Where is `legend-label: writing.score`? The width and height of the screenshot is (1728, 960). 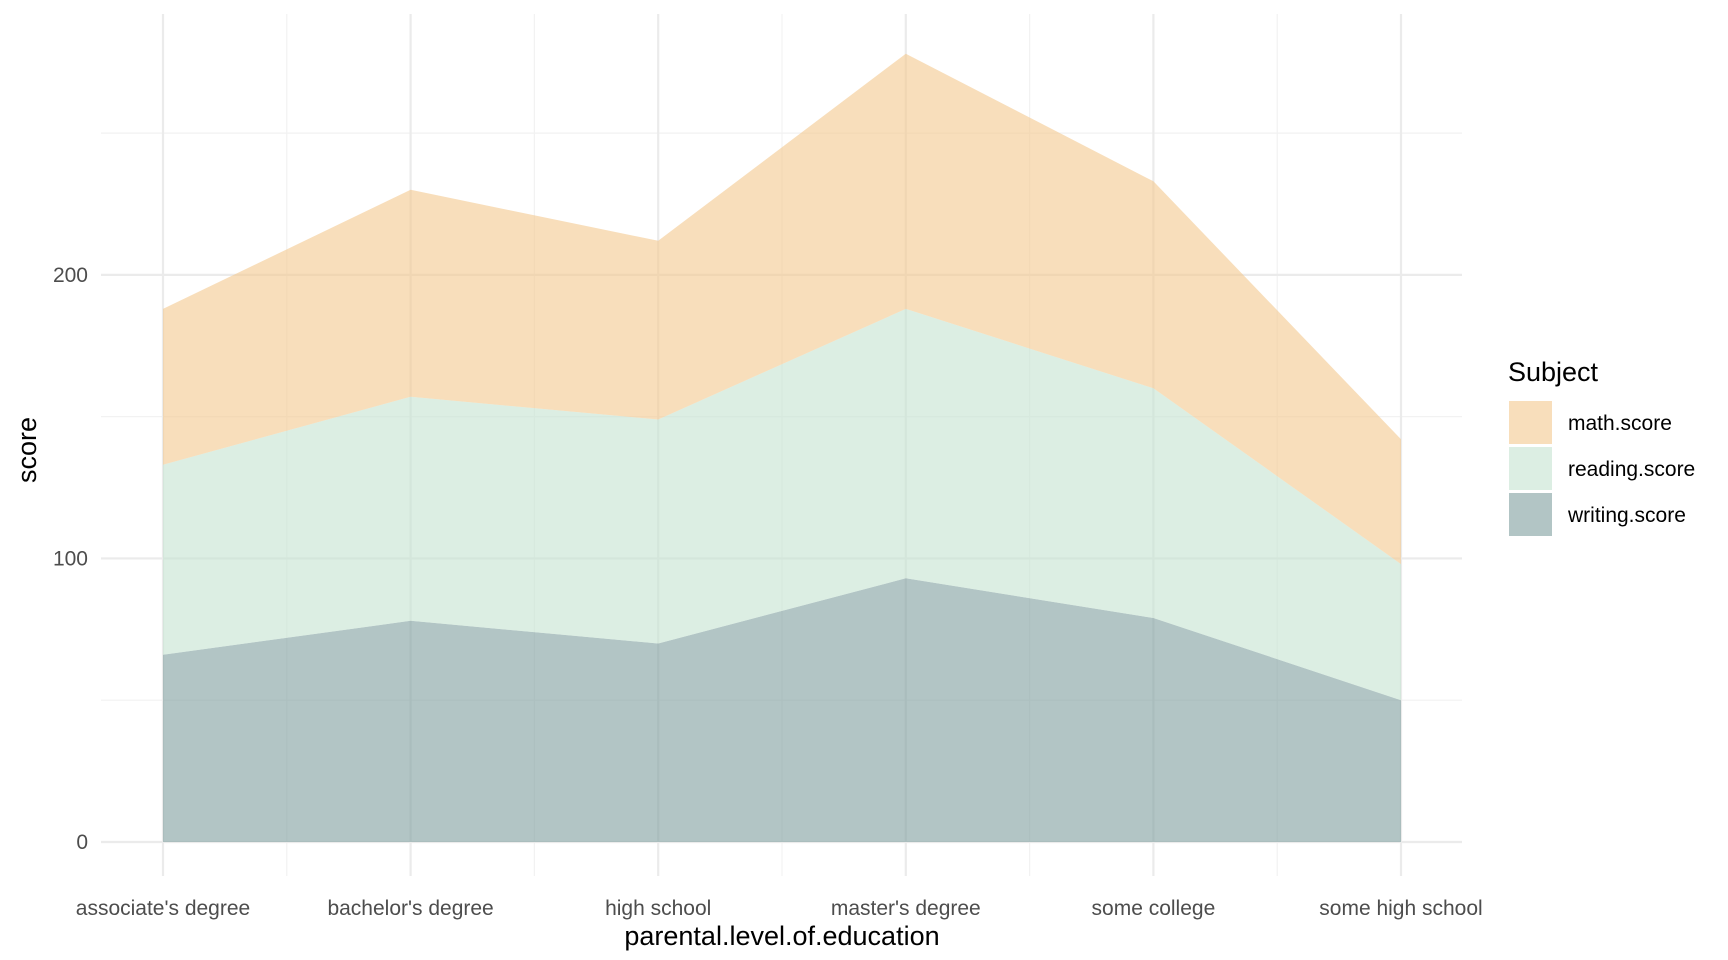
legend-label: writing.score is located at coordinates (1626, 515).